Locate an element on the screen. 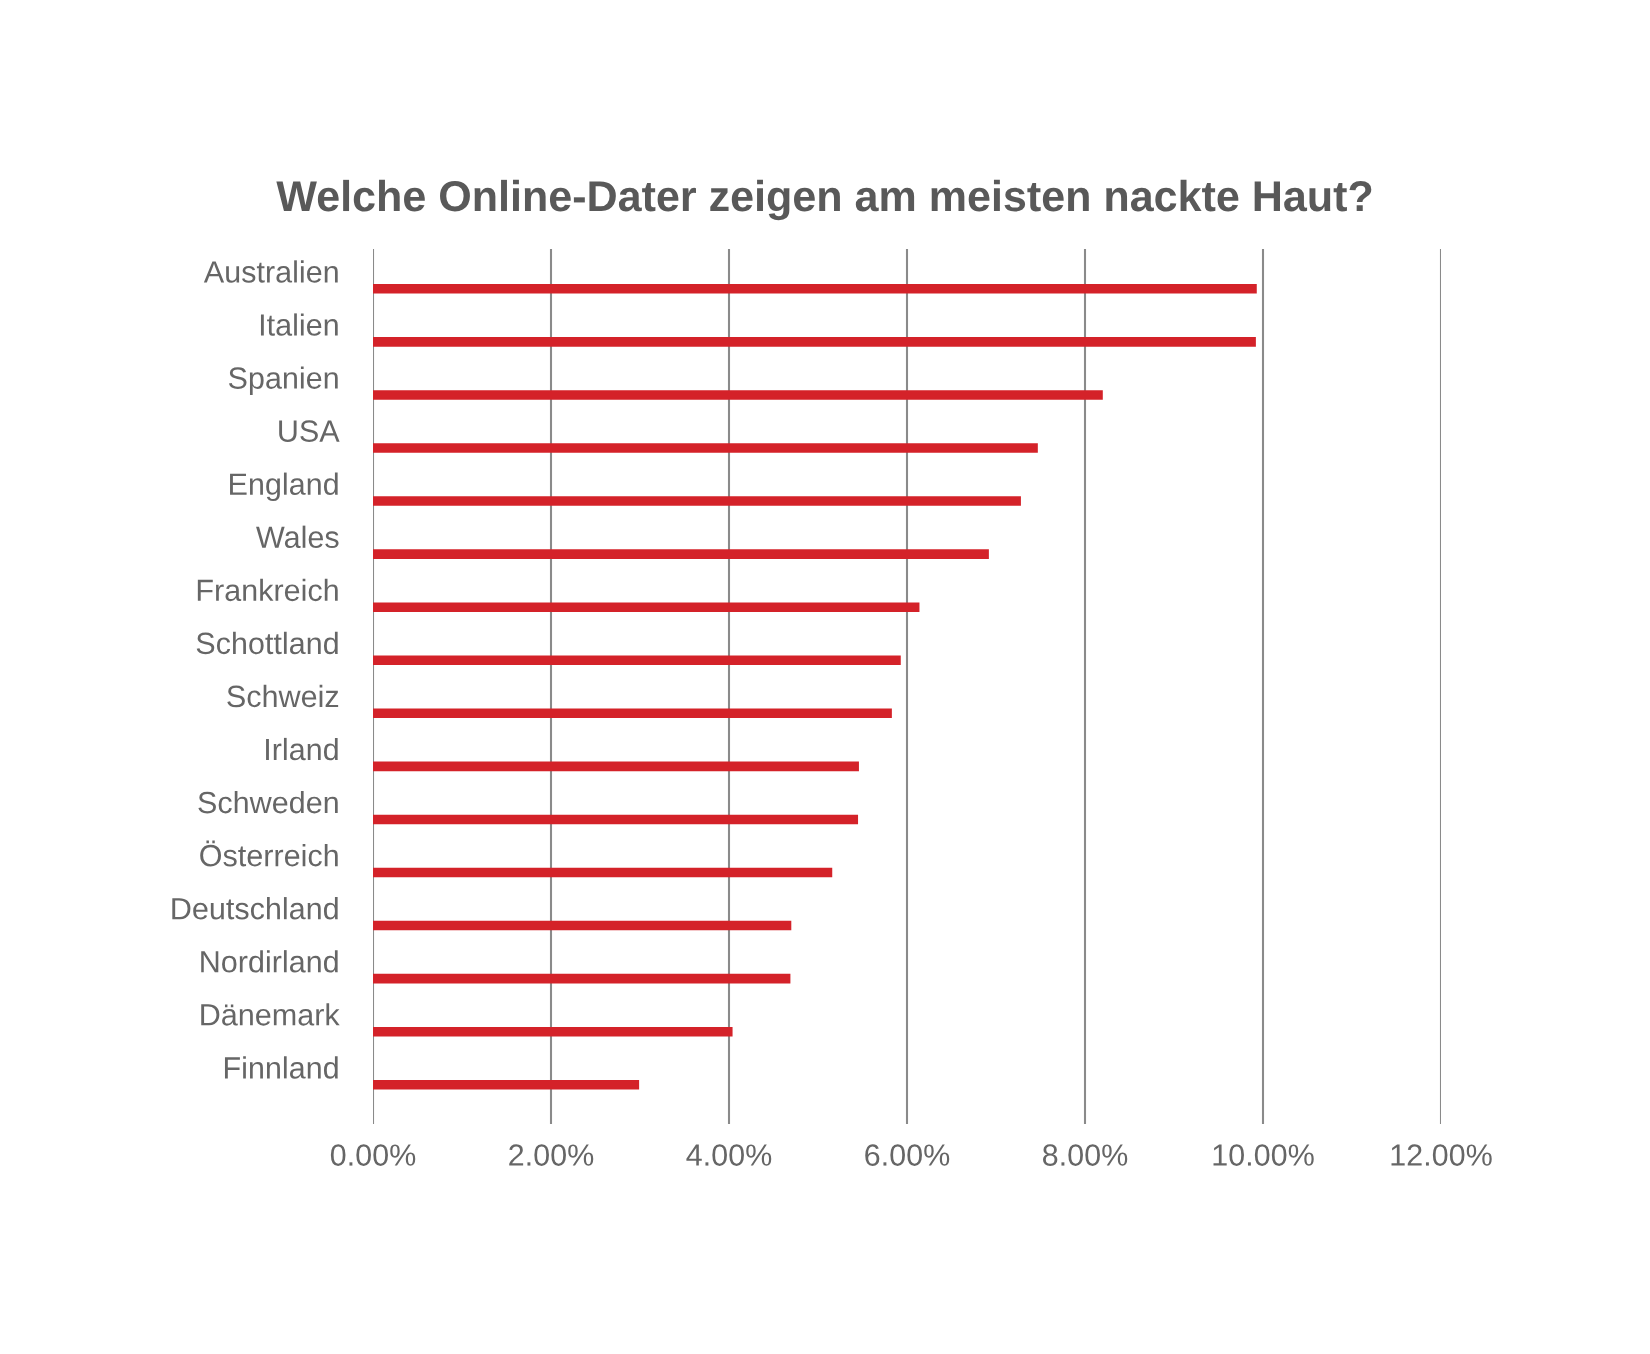  x-tick-label: 0.00% is located at coordinates (373, 1155).